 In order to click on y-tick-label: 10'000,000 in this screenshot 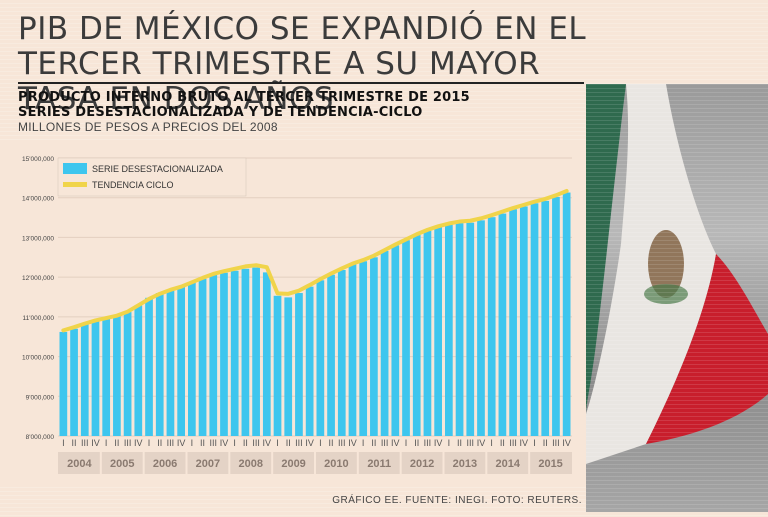, I will do `click(38, 358)`.